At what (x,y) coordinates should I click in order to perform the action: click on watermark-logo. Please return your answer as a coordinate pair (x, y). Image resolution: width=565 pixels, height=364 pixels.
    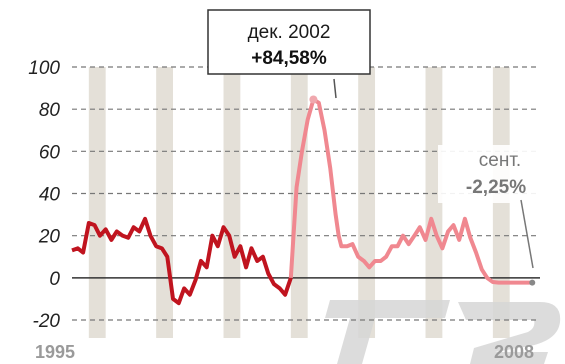
    Looking at the image, I should click on (443, 332).